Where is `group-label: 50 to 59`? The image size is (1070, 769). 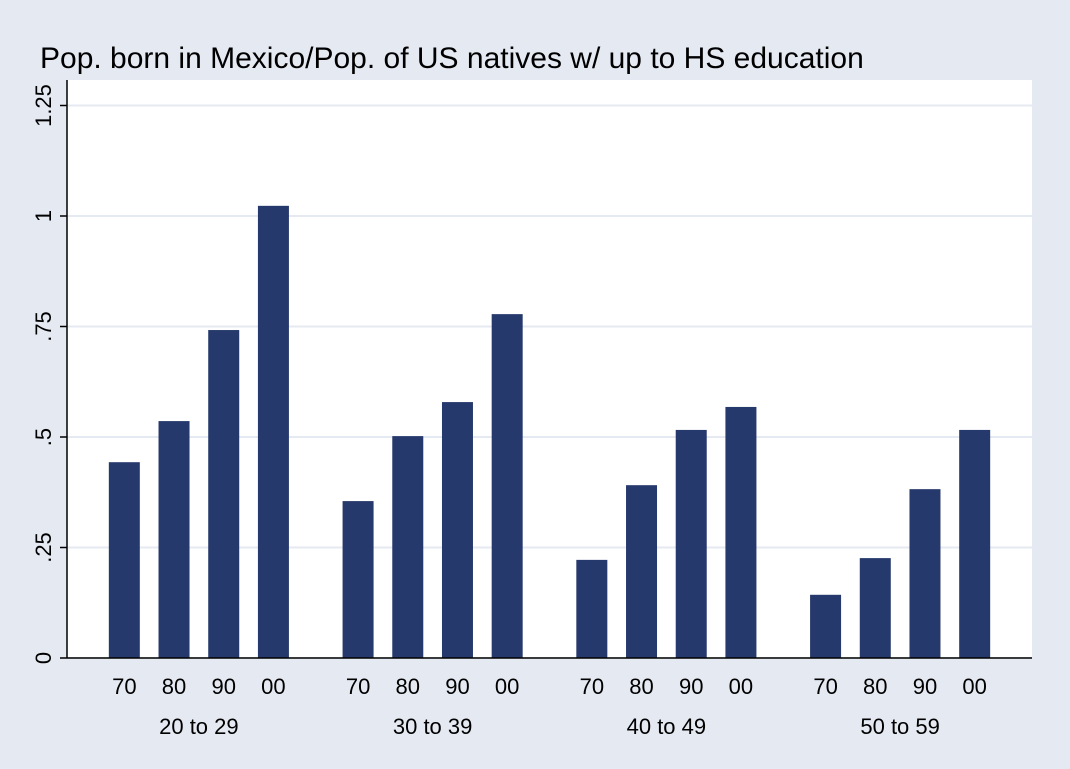
group-label: 50 to 59 is located at coordinates (900, 726).